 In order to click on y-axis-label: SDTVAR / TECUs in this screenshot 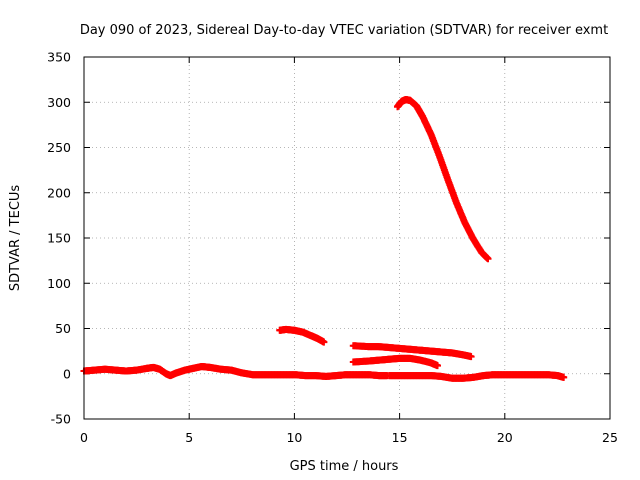, I will do `click(15, 238)`.